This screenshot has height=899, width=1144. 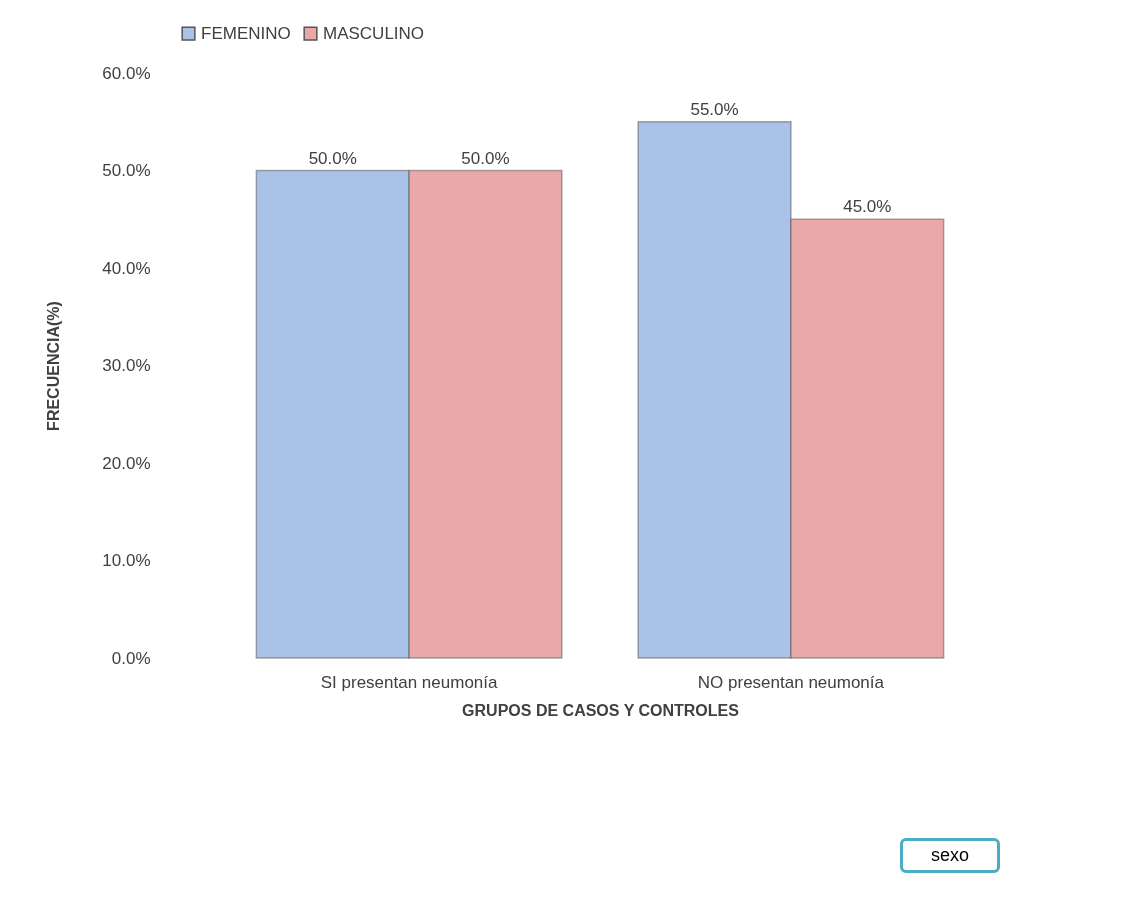 I want to click on y-tick-label: 40.0%, so click(x=126, y=268).